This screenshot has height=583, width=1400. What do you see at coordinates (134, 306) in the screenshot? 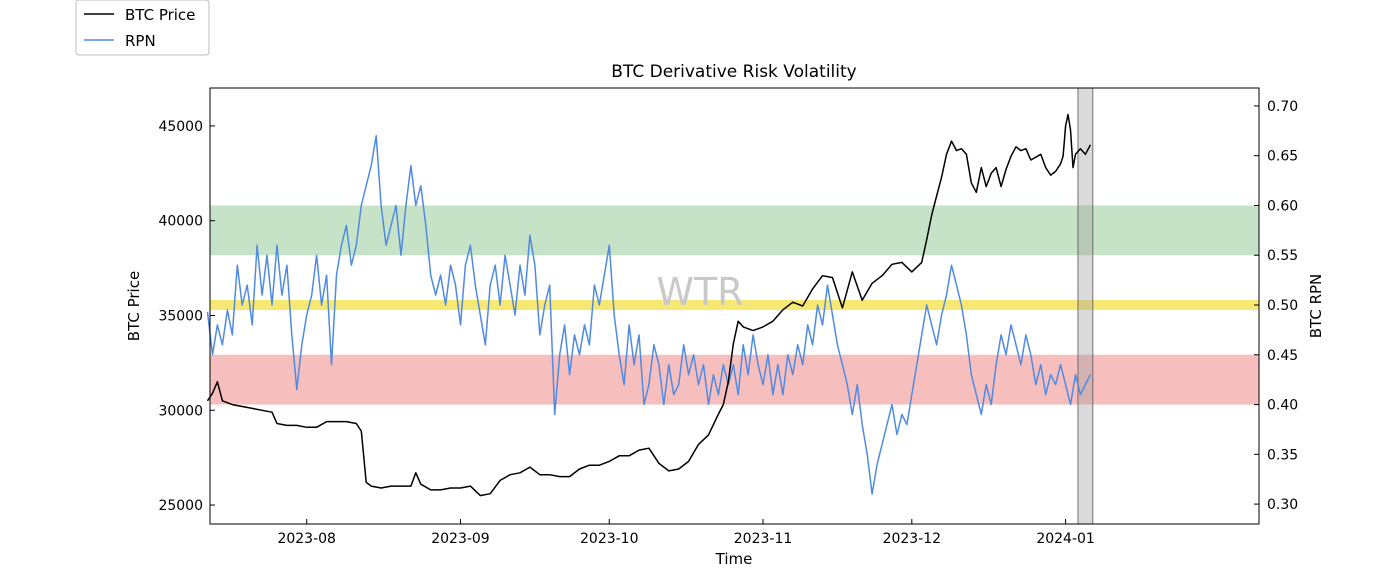
I see `y-axis-label-left: BTC Price` at bounding box center [134, 306].